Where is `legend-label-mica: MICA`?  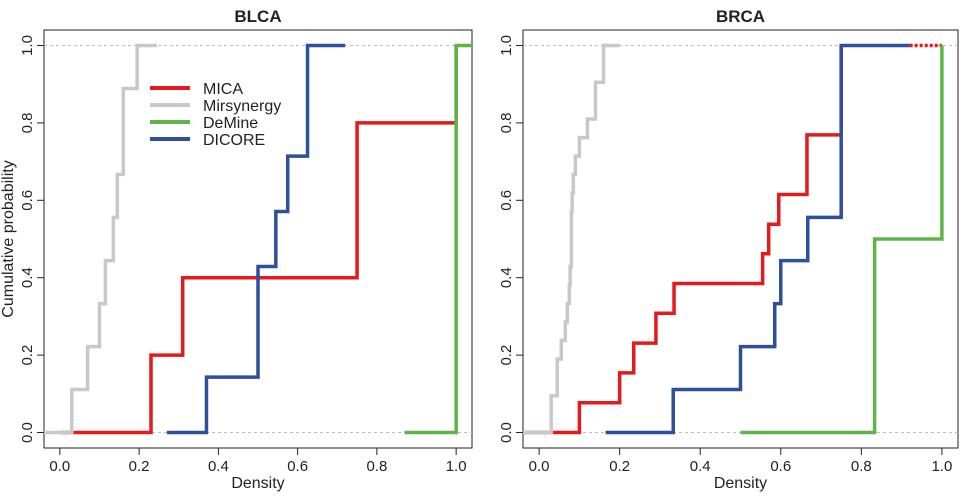
legend-label-mica: MICA is located at coordinates (223, 89).